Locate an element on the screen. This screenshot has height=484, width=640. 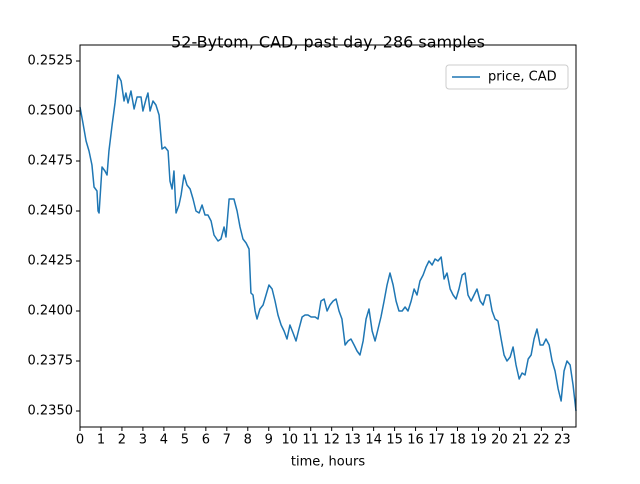
y-tick-label: 0.2350 is located at coordinates (51, 411).